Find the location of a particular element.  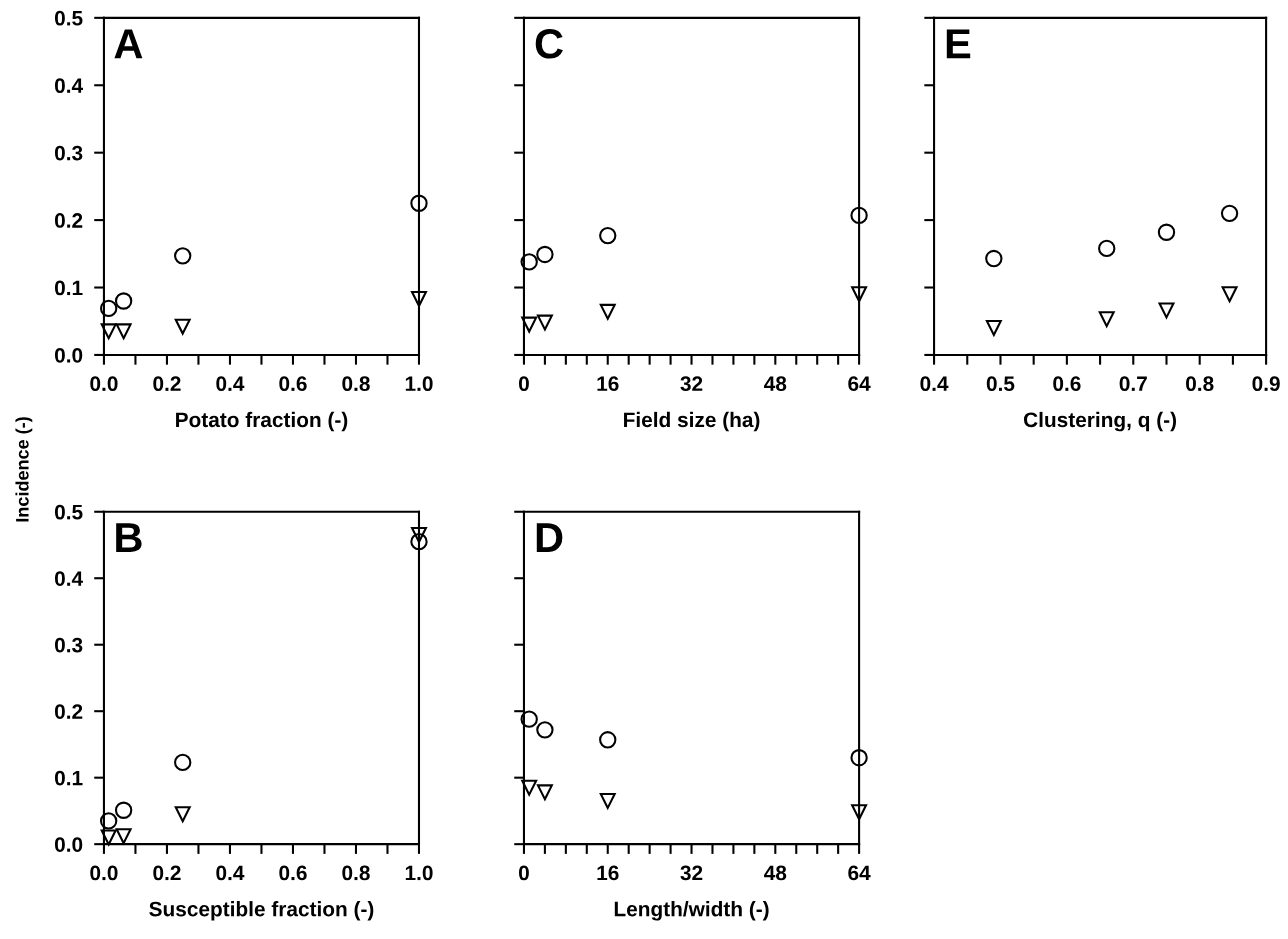

annotation: C is located at coordinates (549, 44).